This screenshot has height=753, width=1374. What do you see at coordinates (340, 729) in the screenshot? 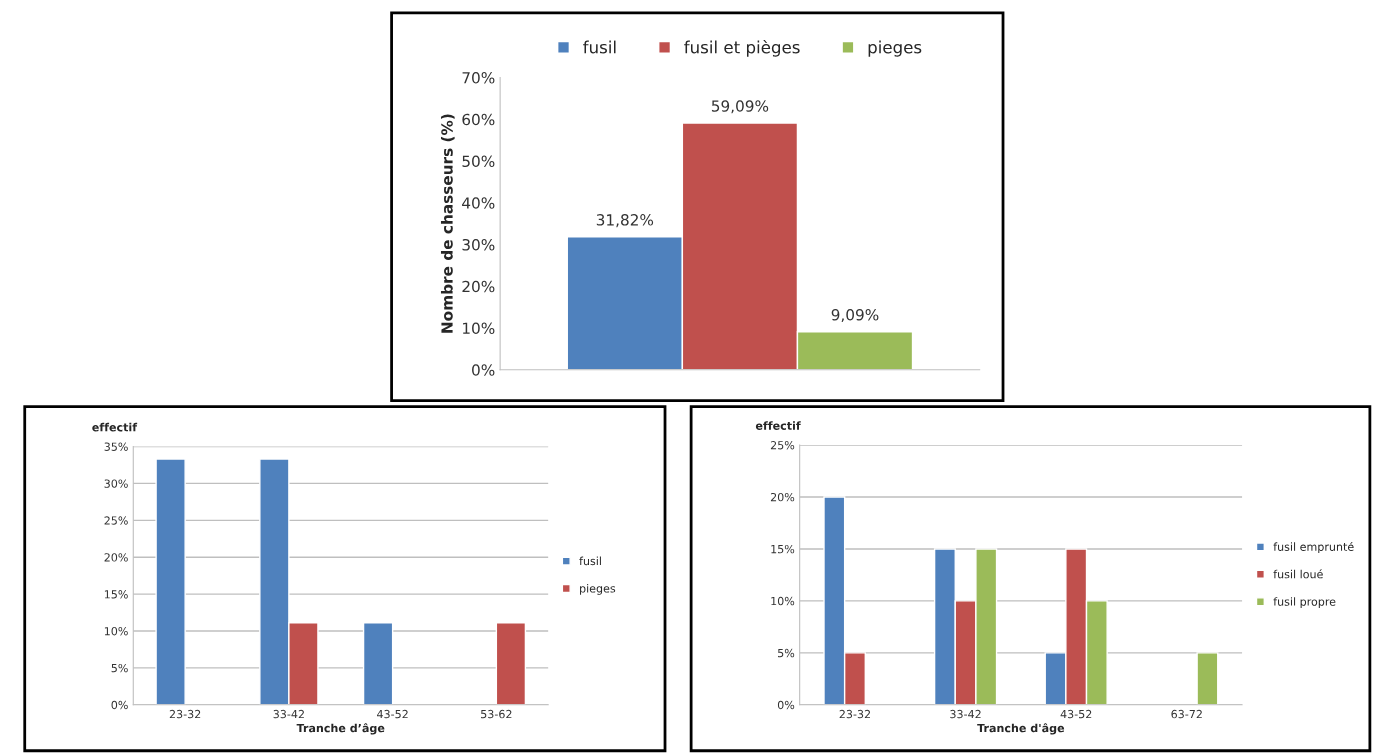
I see `x-axis-title: Tranche d’âge` at bounding box center [340, 729].